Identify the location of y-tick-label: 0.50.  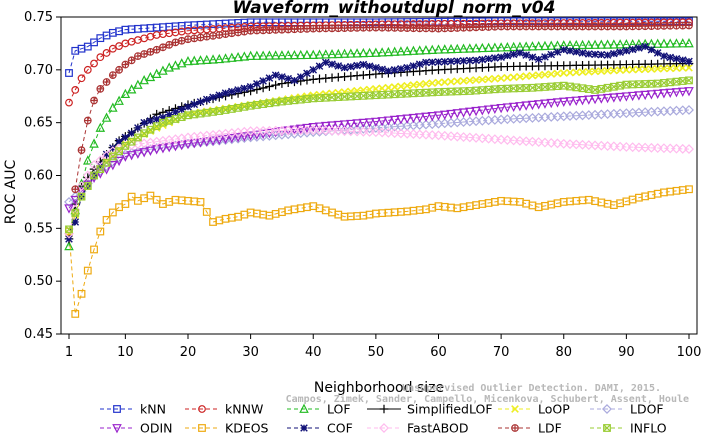
(38, 281).